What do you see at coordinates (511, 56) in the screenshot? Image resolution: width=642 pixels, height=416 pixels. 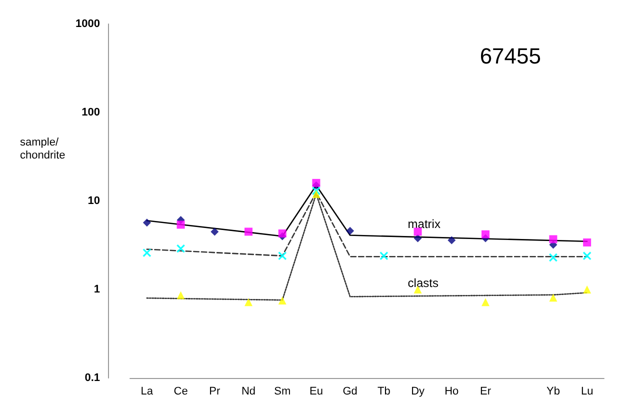 I see `text: 67455` at bounding box center [511, 56].